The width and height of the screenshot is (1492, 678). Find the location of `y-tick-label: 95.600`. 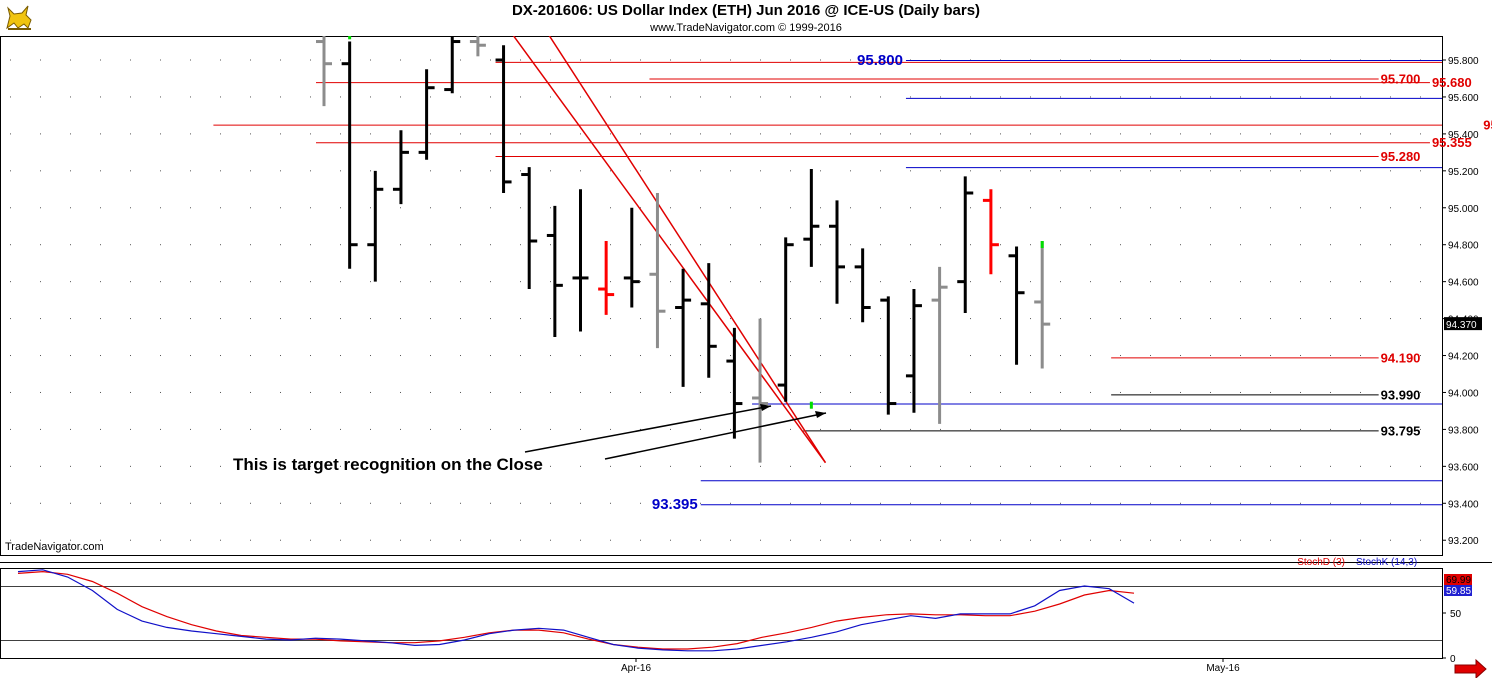

y-tick-label: 95.600 is located at coordinates (1463, 98).